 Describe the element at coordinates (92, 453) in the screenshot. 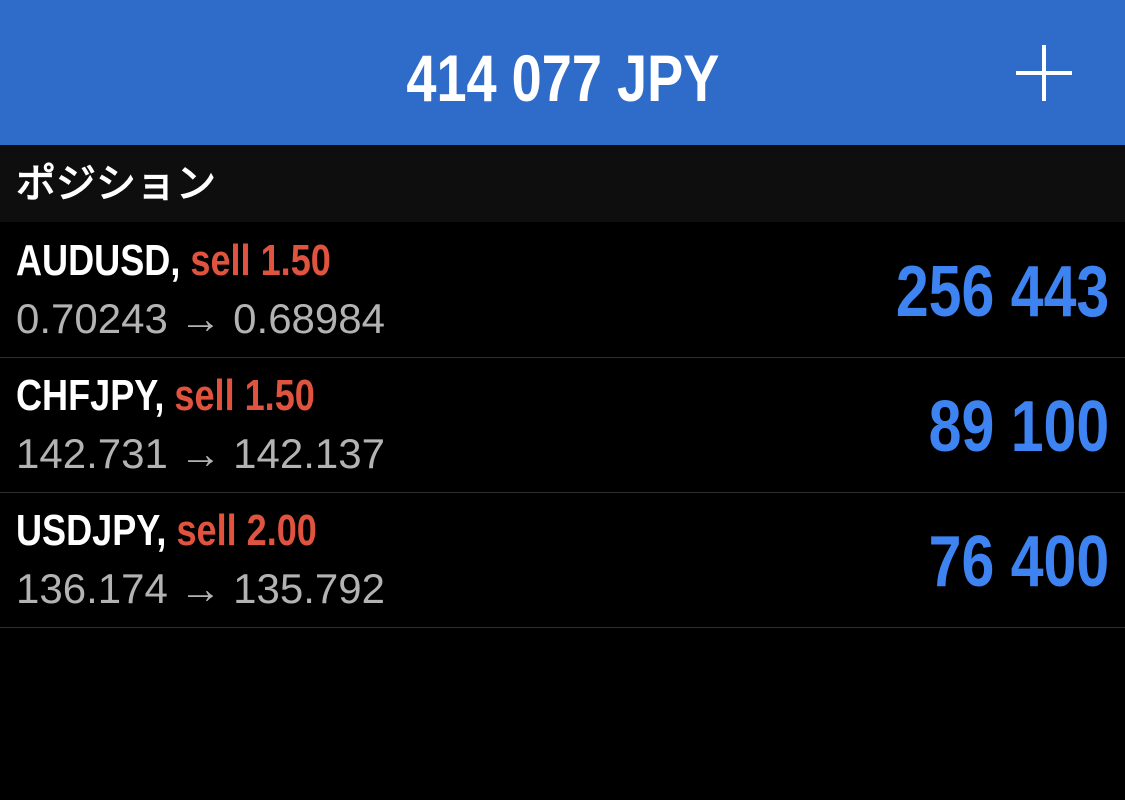

I see `open-price: 142.731` at that location.